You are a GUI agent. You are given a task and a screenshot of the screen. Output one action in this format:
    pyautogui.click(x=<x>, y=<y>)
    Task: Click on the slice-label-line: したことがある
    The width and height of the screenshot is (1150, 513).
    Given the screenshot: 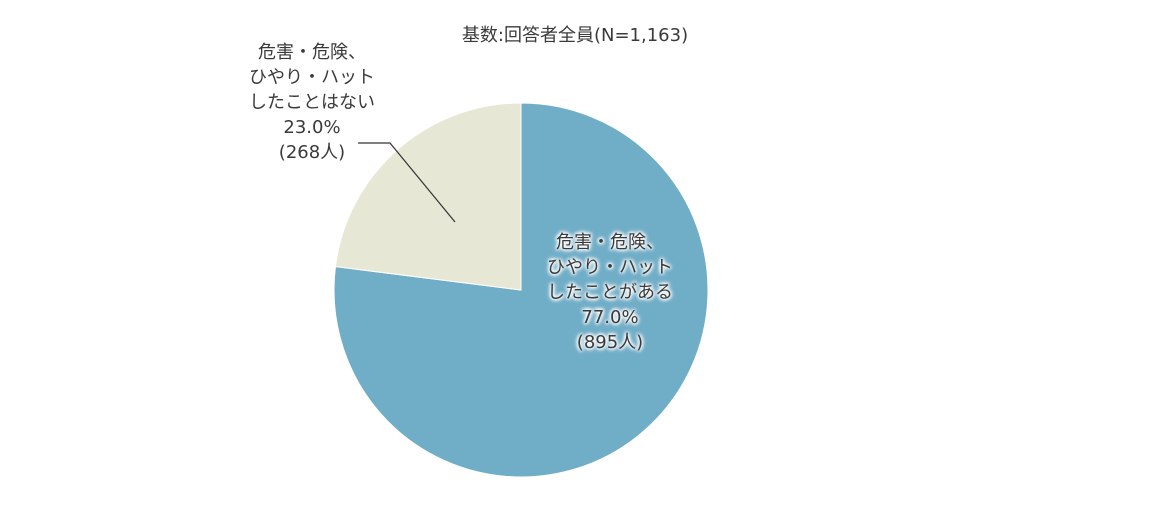 What is the action you would take?
    pyautogui.click(x=610, y=292)
    